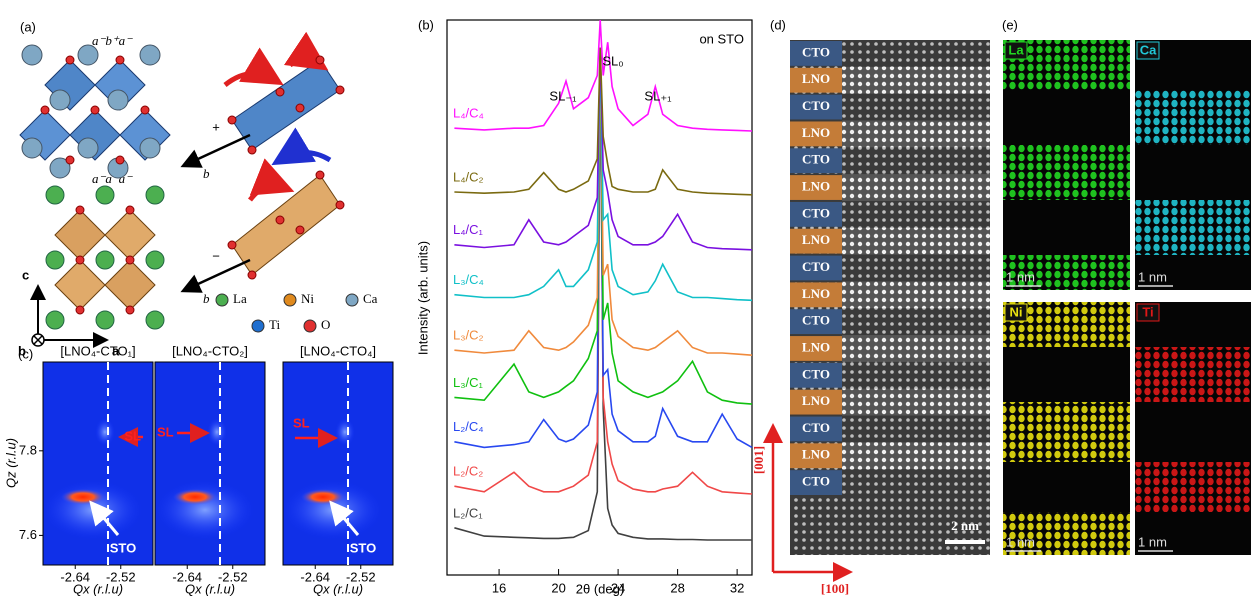 This screenshot has height=599, width=1253. I want to click on structure-bottom, so click(105, 260).